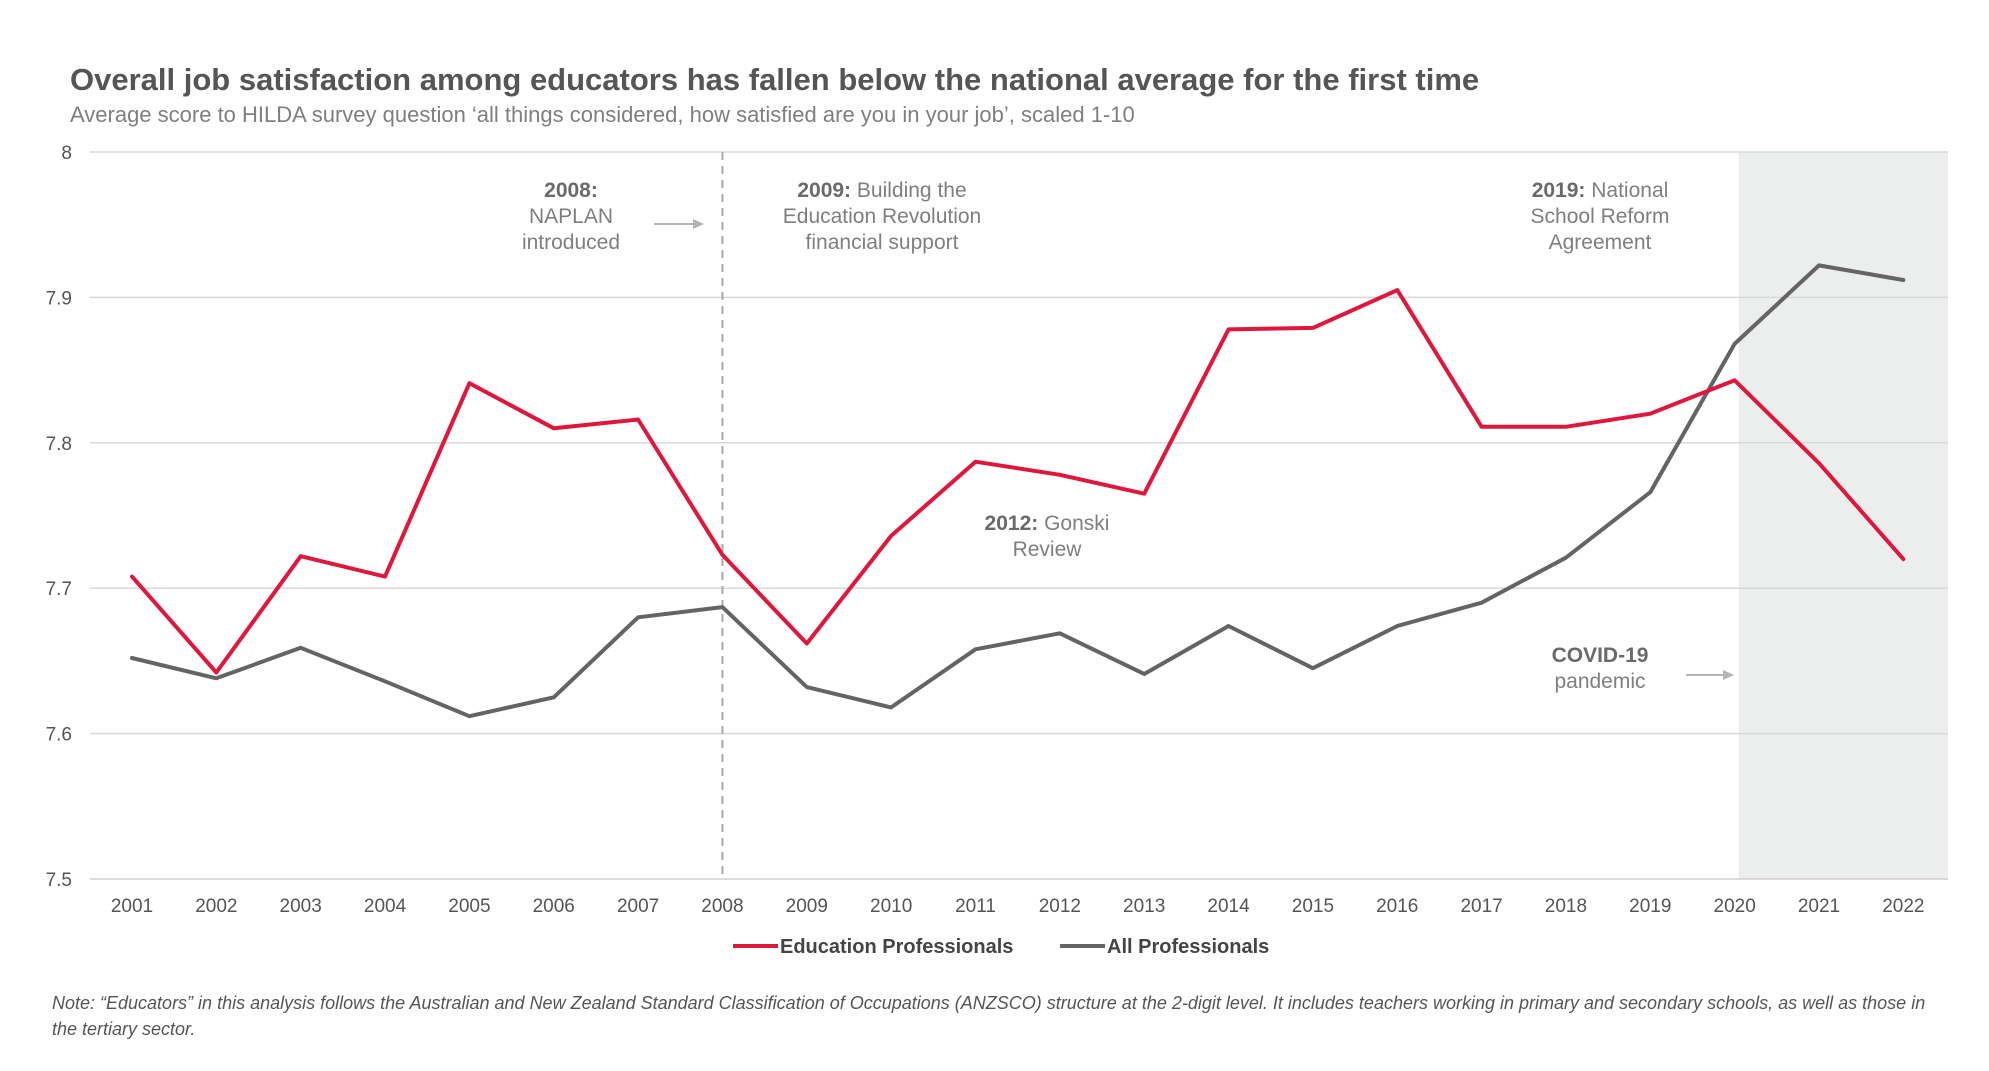 The width and height of the screenshot is (1989, 1071). I want to click on annotation-gonski: 2012: Gonski Review, so click(1047, 536).